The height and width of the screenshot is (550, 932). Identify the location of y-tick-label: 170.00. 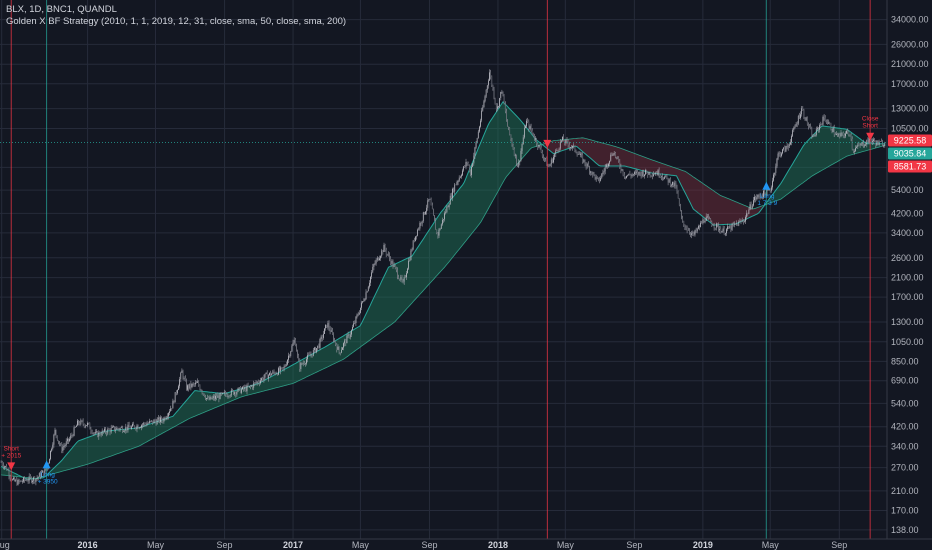
(905, 511).